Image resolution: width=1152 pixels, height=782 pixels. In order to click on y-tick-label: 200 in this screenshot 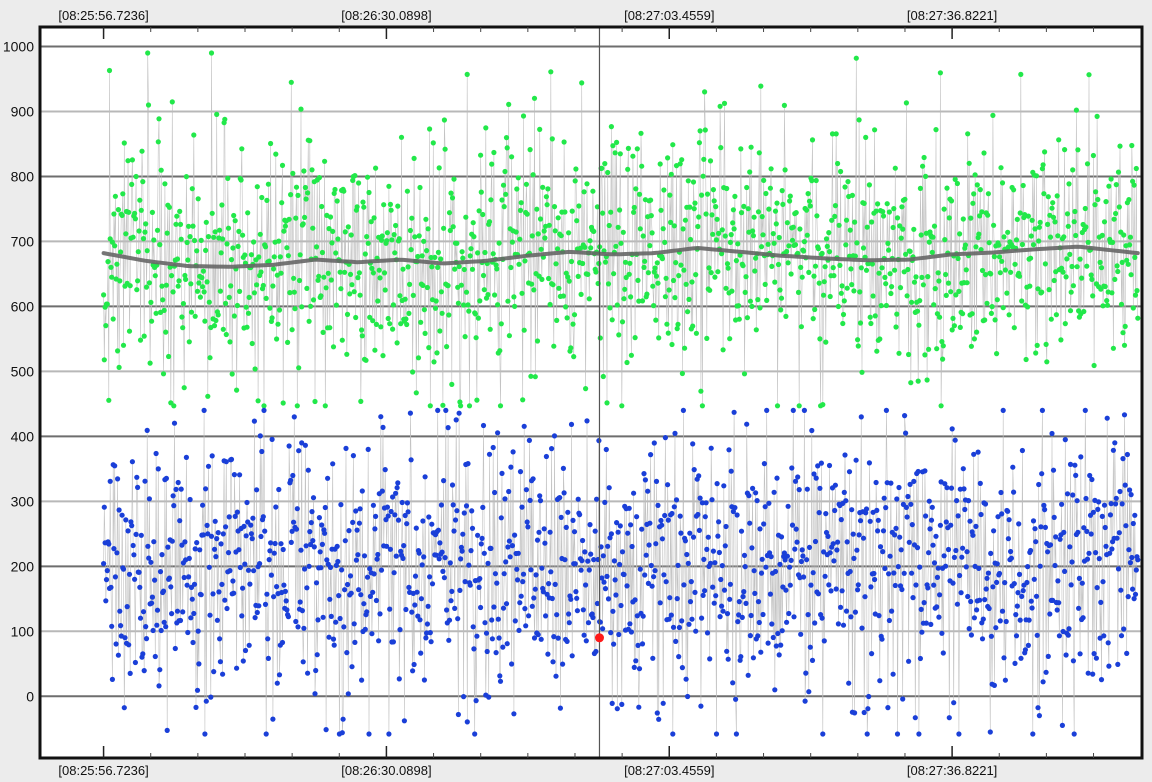, I will do `click(23, 566)`.